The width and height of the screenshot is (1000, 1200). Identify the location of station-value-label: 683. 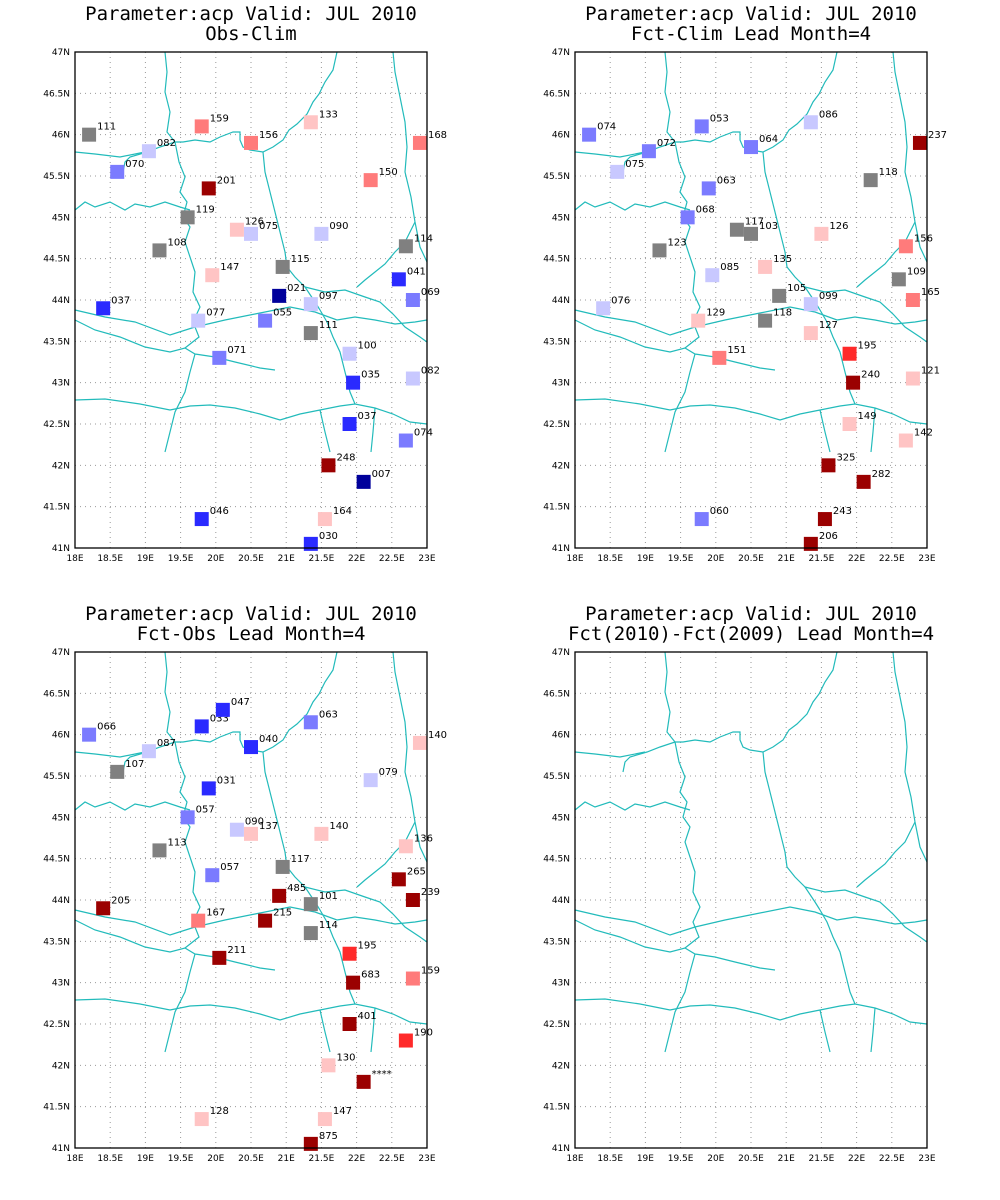
(370, 975).